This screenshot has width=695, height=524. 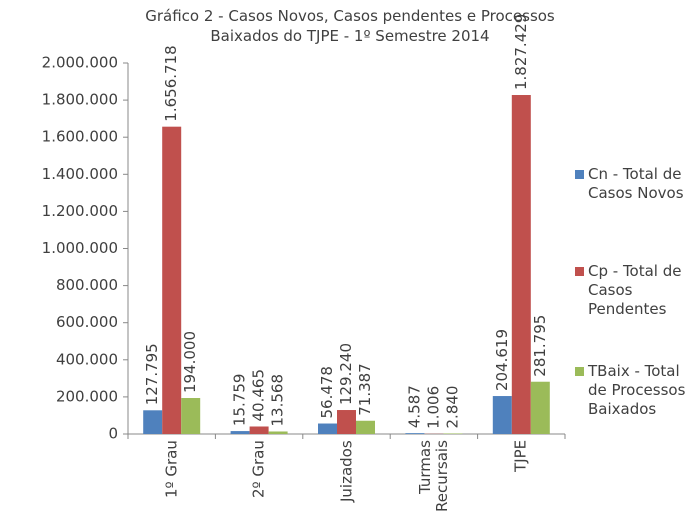 I want to click on y-tick-label: 400.000, so click(x=87, y=359).